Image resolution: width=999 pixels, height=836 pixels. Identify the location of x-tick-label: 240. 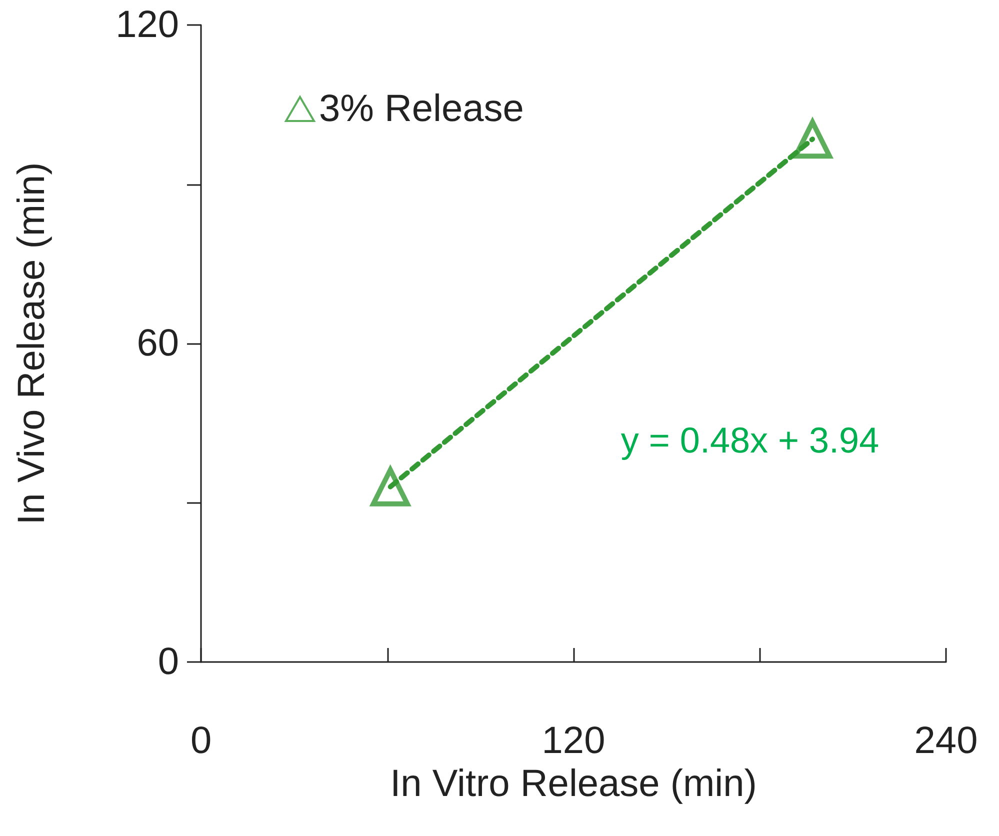
(946, 741).